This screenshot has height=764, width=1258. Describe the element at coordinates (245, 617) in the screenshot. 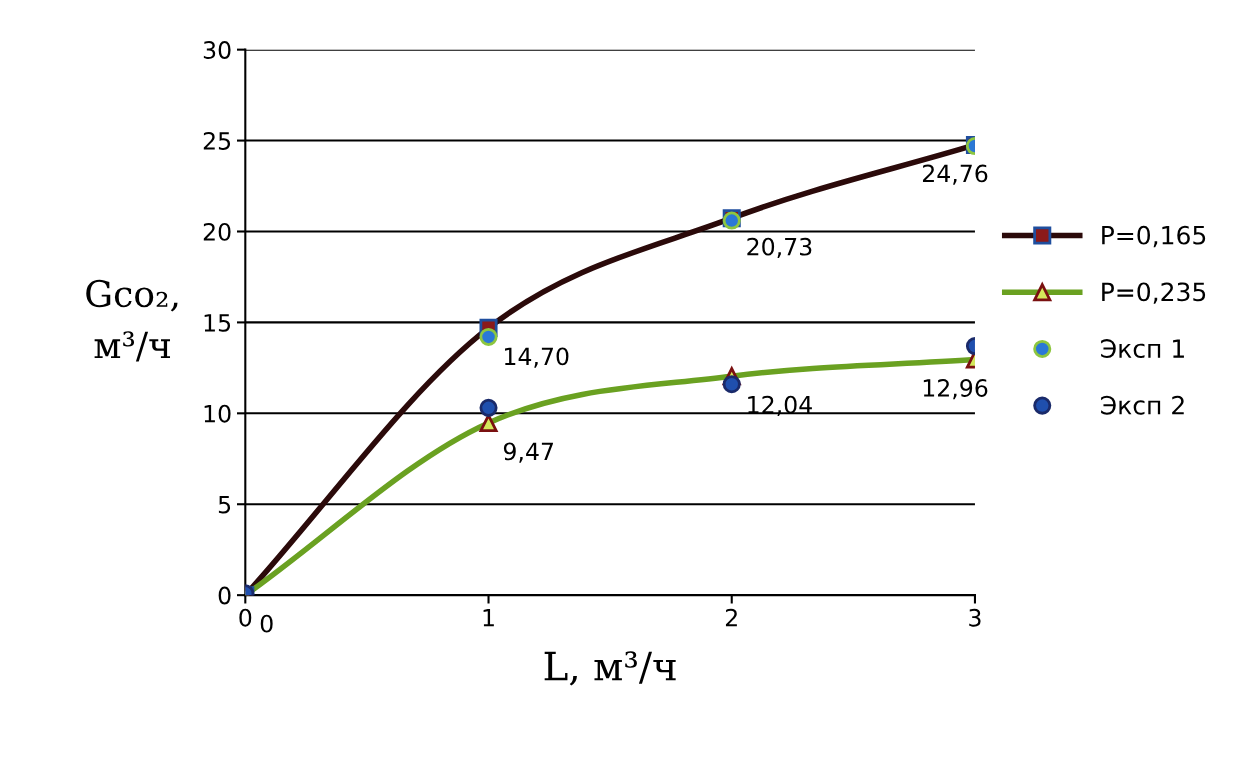

I see `x-tick-label: 0` at that location.